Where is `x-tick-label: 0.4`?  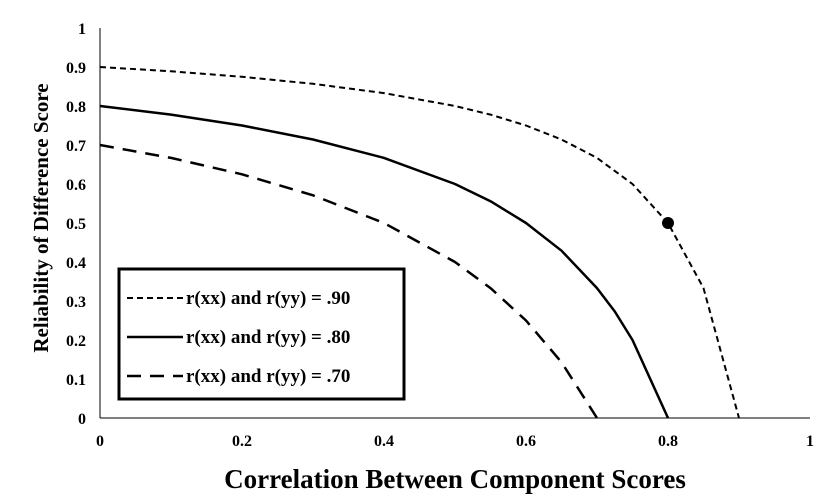 x-tick-label: 0.4 is located at coordinates (384, 441).